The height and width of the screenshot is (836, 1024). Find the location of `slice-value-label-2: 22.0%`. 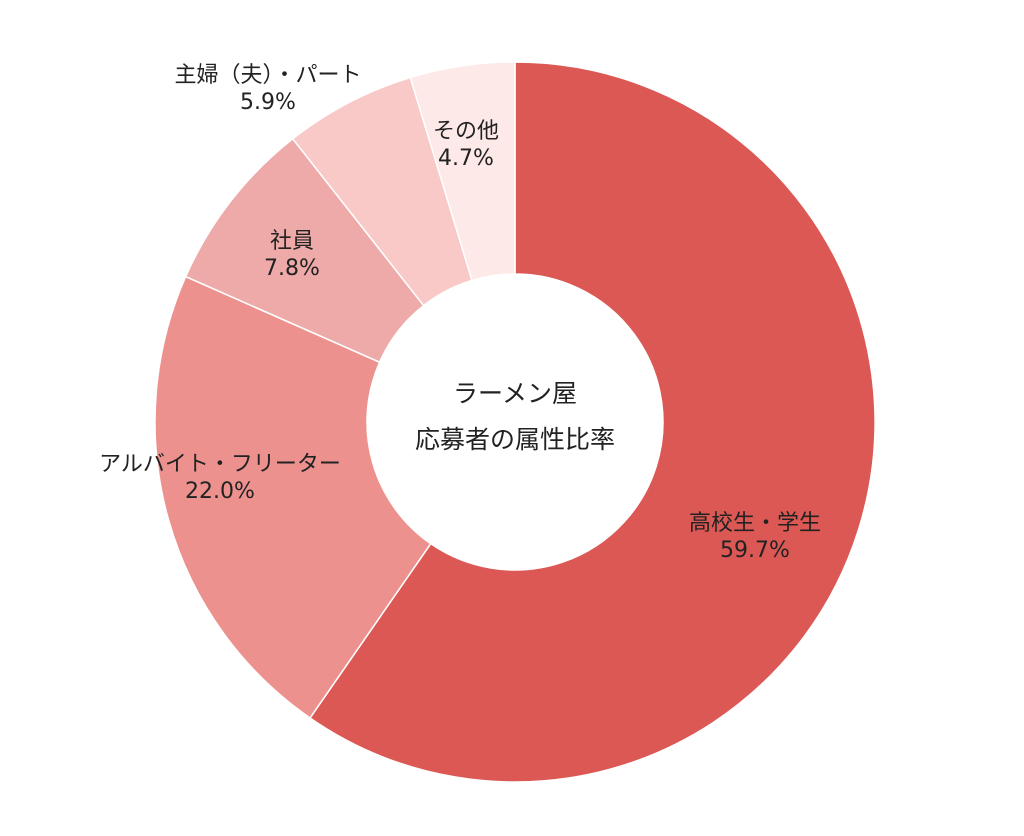

slice-value-label-2: 22.0% is located at coordinates (220, 491).